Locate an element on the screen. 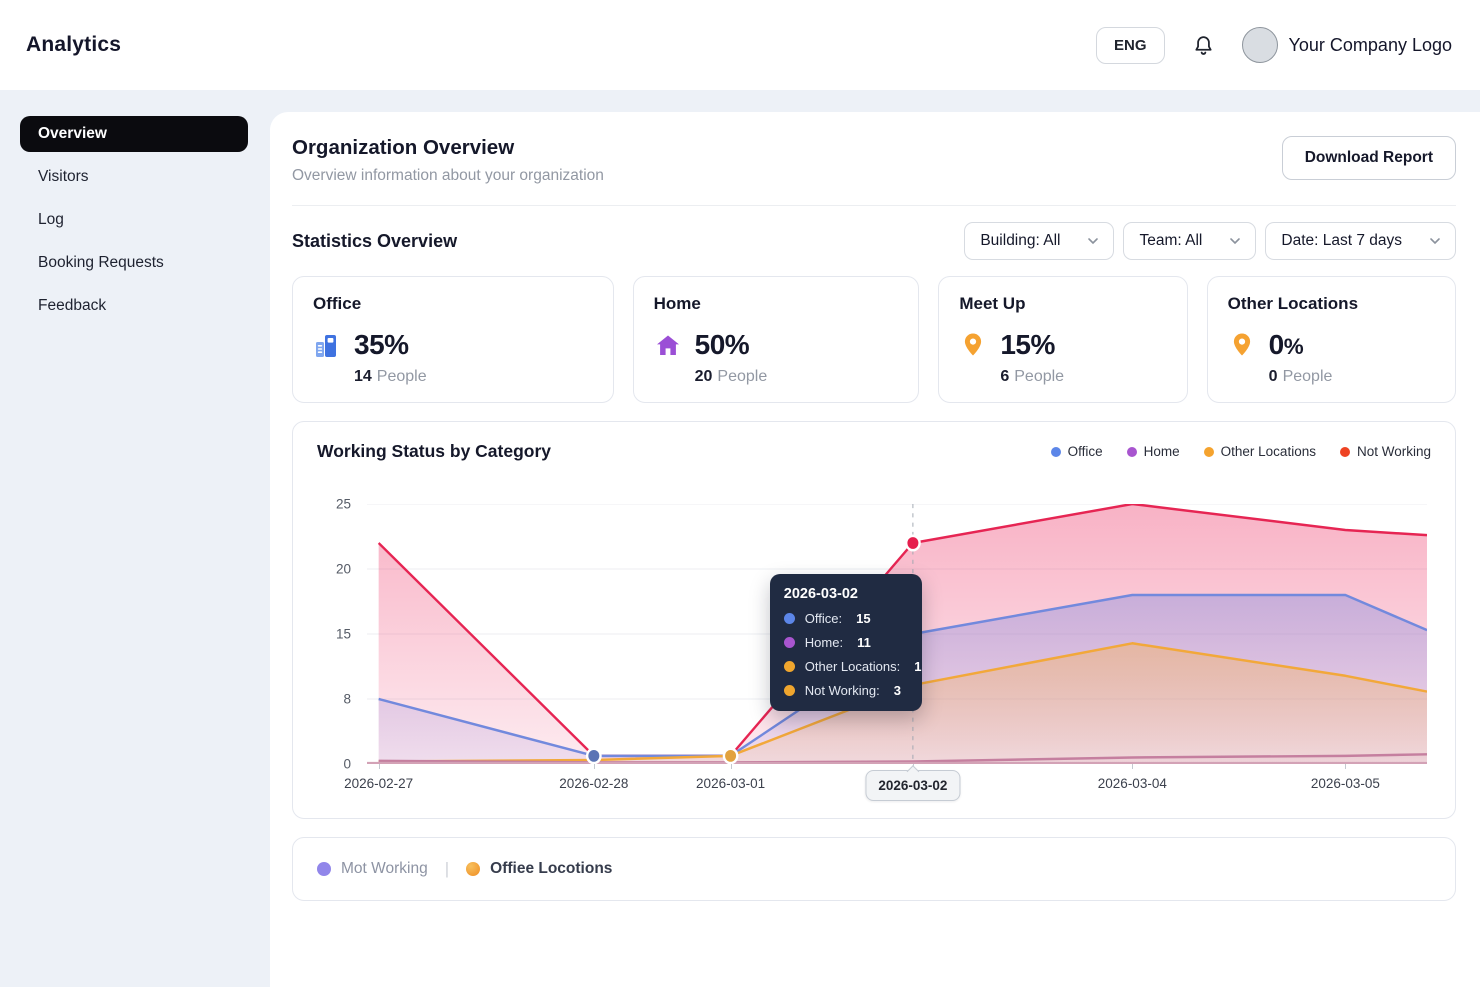 The image size is (1480, 987). office-building-icon is located at coordinates (327, 345).